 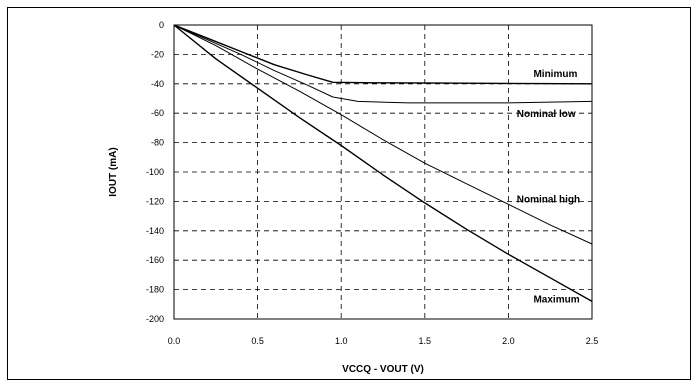 What do you see at coordinates (155, 231) in the screenshot?
I see `y-tick-label: -140` at bounding box center [155, 231].